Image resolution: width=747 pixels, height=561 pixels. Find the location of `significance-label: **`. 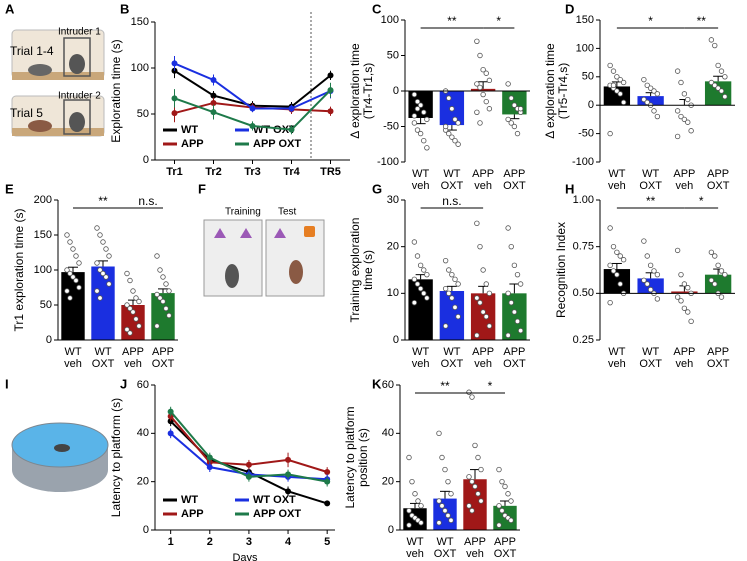

significance-label: ** is located at coordinates (445, 386).